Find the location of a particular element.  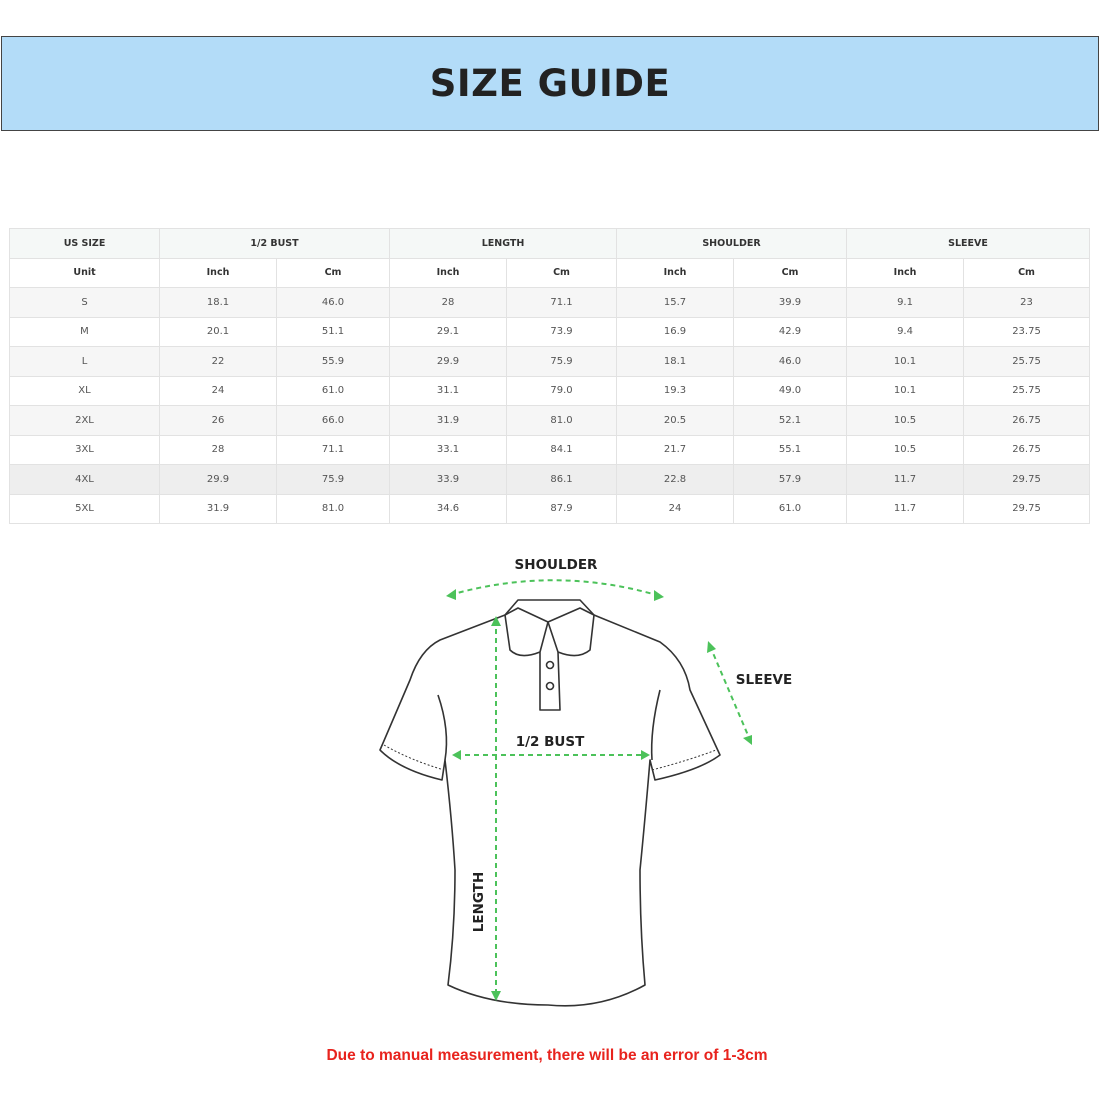

measurement-cell: 84.1 is located at coordinates (561, 449).